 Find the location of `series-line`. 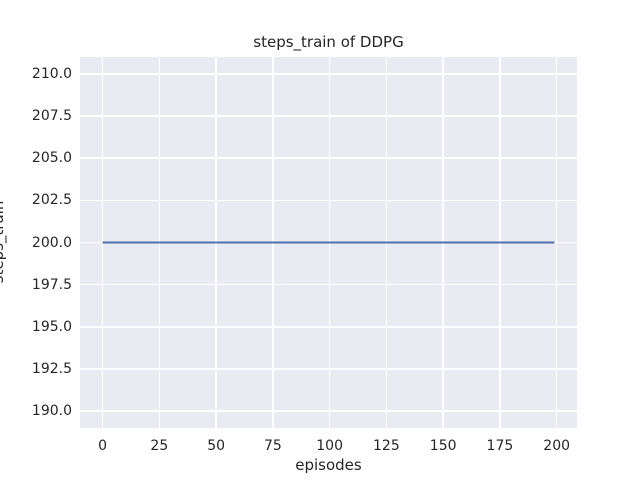

series-line is located at coordinates (328, 242).